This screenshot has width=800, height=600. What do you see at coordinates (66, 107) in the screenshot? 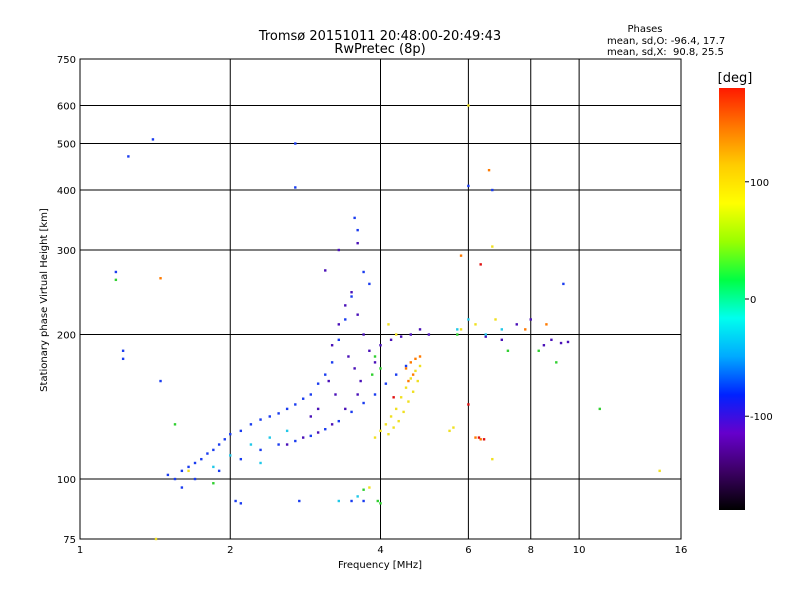
I see `y-tick-label: 600` at bounding box center [66, 107].